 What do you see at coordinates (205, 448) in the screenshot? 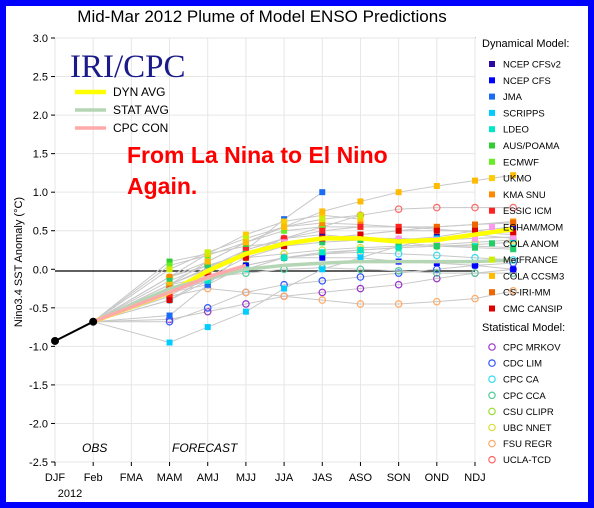
I see `forecast-label: FORECAST` at bounding box center [205, 448].